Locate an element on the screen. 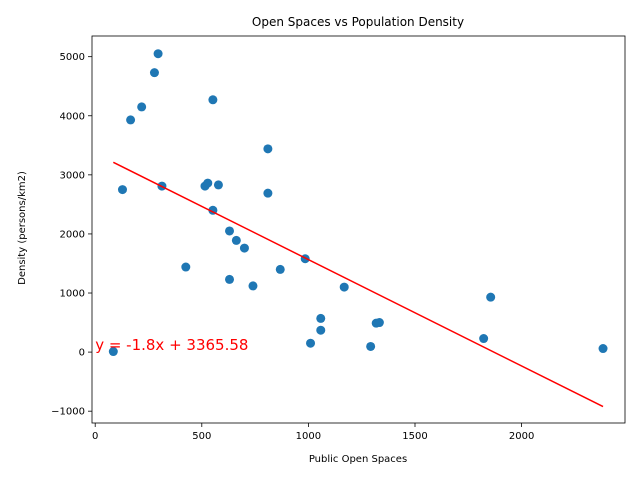 This screenshot has height=480, width=640. x-tick-label: 1000 is located at coordinates (308, 436).